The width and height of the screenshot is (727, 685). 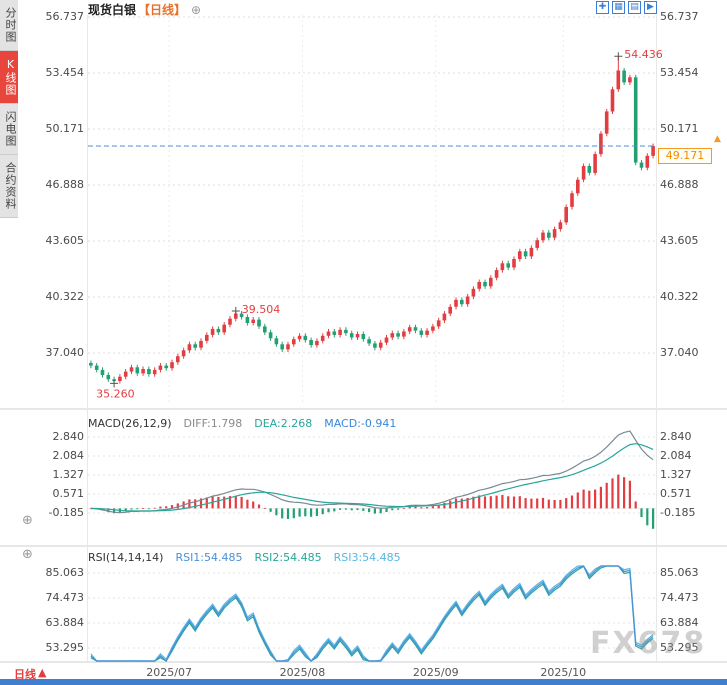 I want to click on up-triangle-icon: ▲, so click(x=42, y=672).